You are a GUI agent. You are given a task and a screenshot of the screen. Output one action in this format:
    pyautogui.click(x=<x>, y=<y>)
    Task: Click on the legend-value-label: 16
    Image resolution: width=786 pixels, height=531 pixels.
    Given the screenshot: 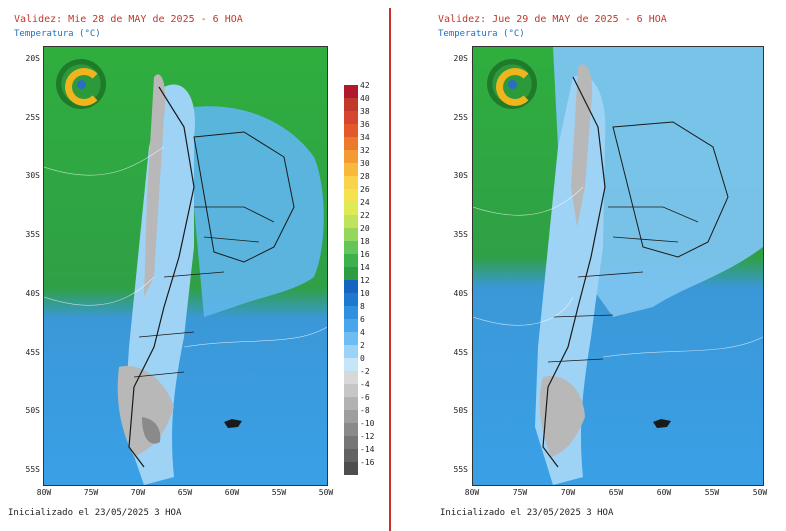 What is the action you would take?
    pyautogui.click(x=365, y=254)
    